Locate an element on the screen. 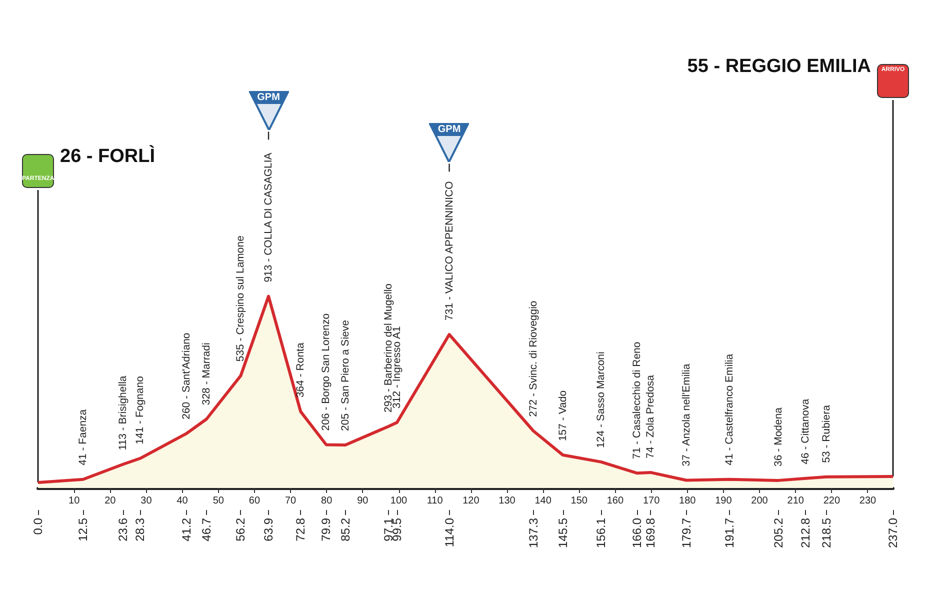  x2-tick-label: 79.9 is located at coordinates (326, 530).